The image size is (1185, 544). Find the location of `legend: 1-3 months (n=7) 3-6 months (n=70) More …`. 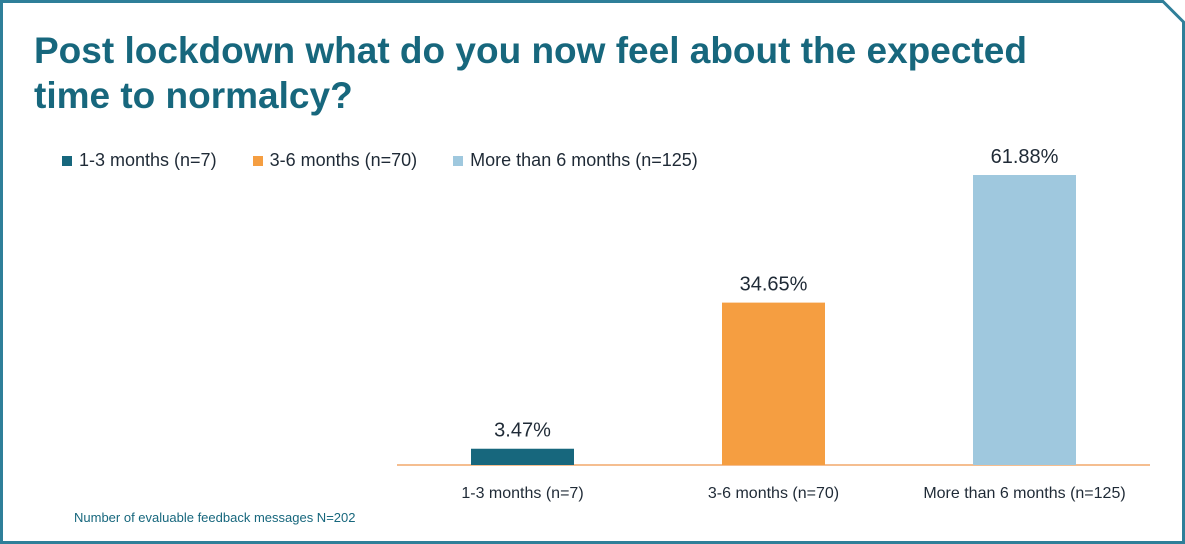

legend: 1-3 months (n=7) 3-6 months (n=70) More … is located at coordinates (398, 160).